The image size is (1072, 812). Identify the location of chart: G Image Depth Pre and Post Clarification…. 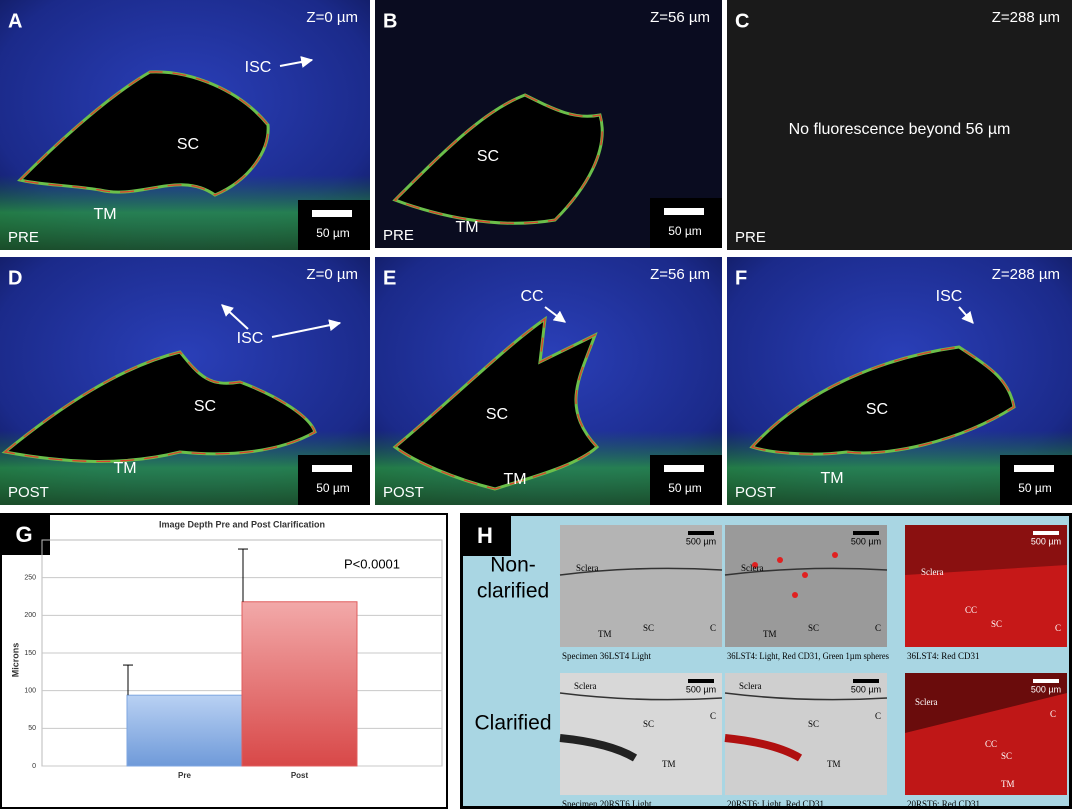
(222, 647).